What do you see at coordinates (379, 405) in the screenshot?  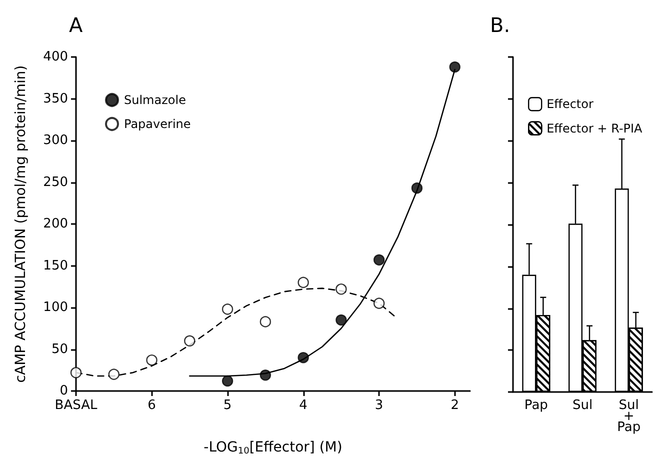 I see `x-tick-label: 3` at bounding box center [379, 405].